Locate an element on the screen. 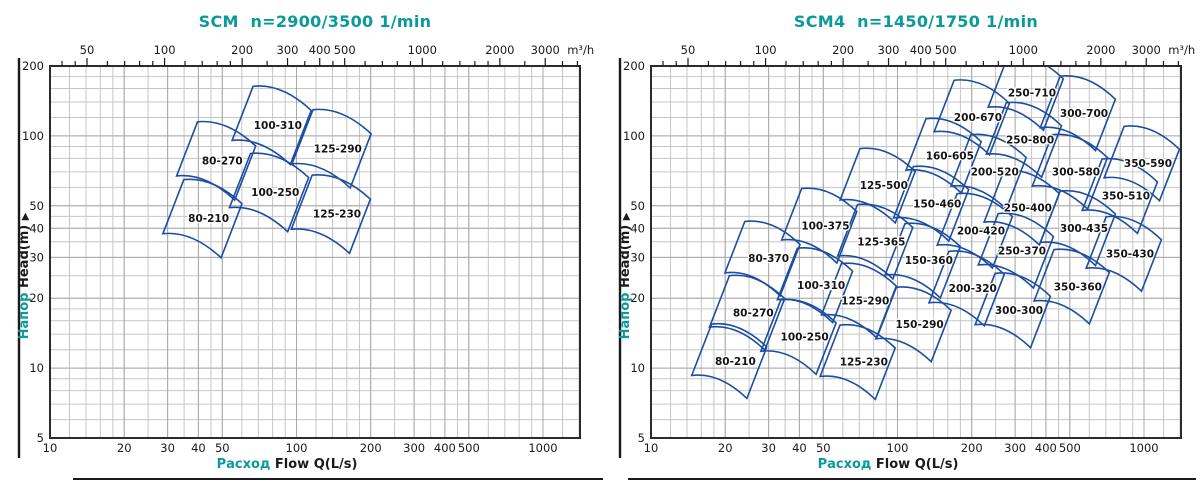 The height and width of the screenshot is (496, 1200). y-axis-title: Напор Head(m) ▶ is located at coordinates (625, 275).